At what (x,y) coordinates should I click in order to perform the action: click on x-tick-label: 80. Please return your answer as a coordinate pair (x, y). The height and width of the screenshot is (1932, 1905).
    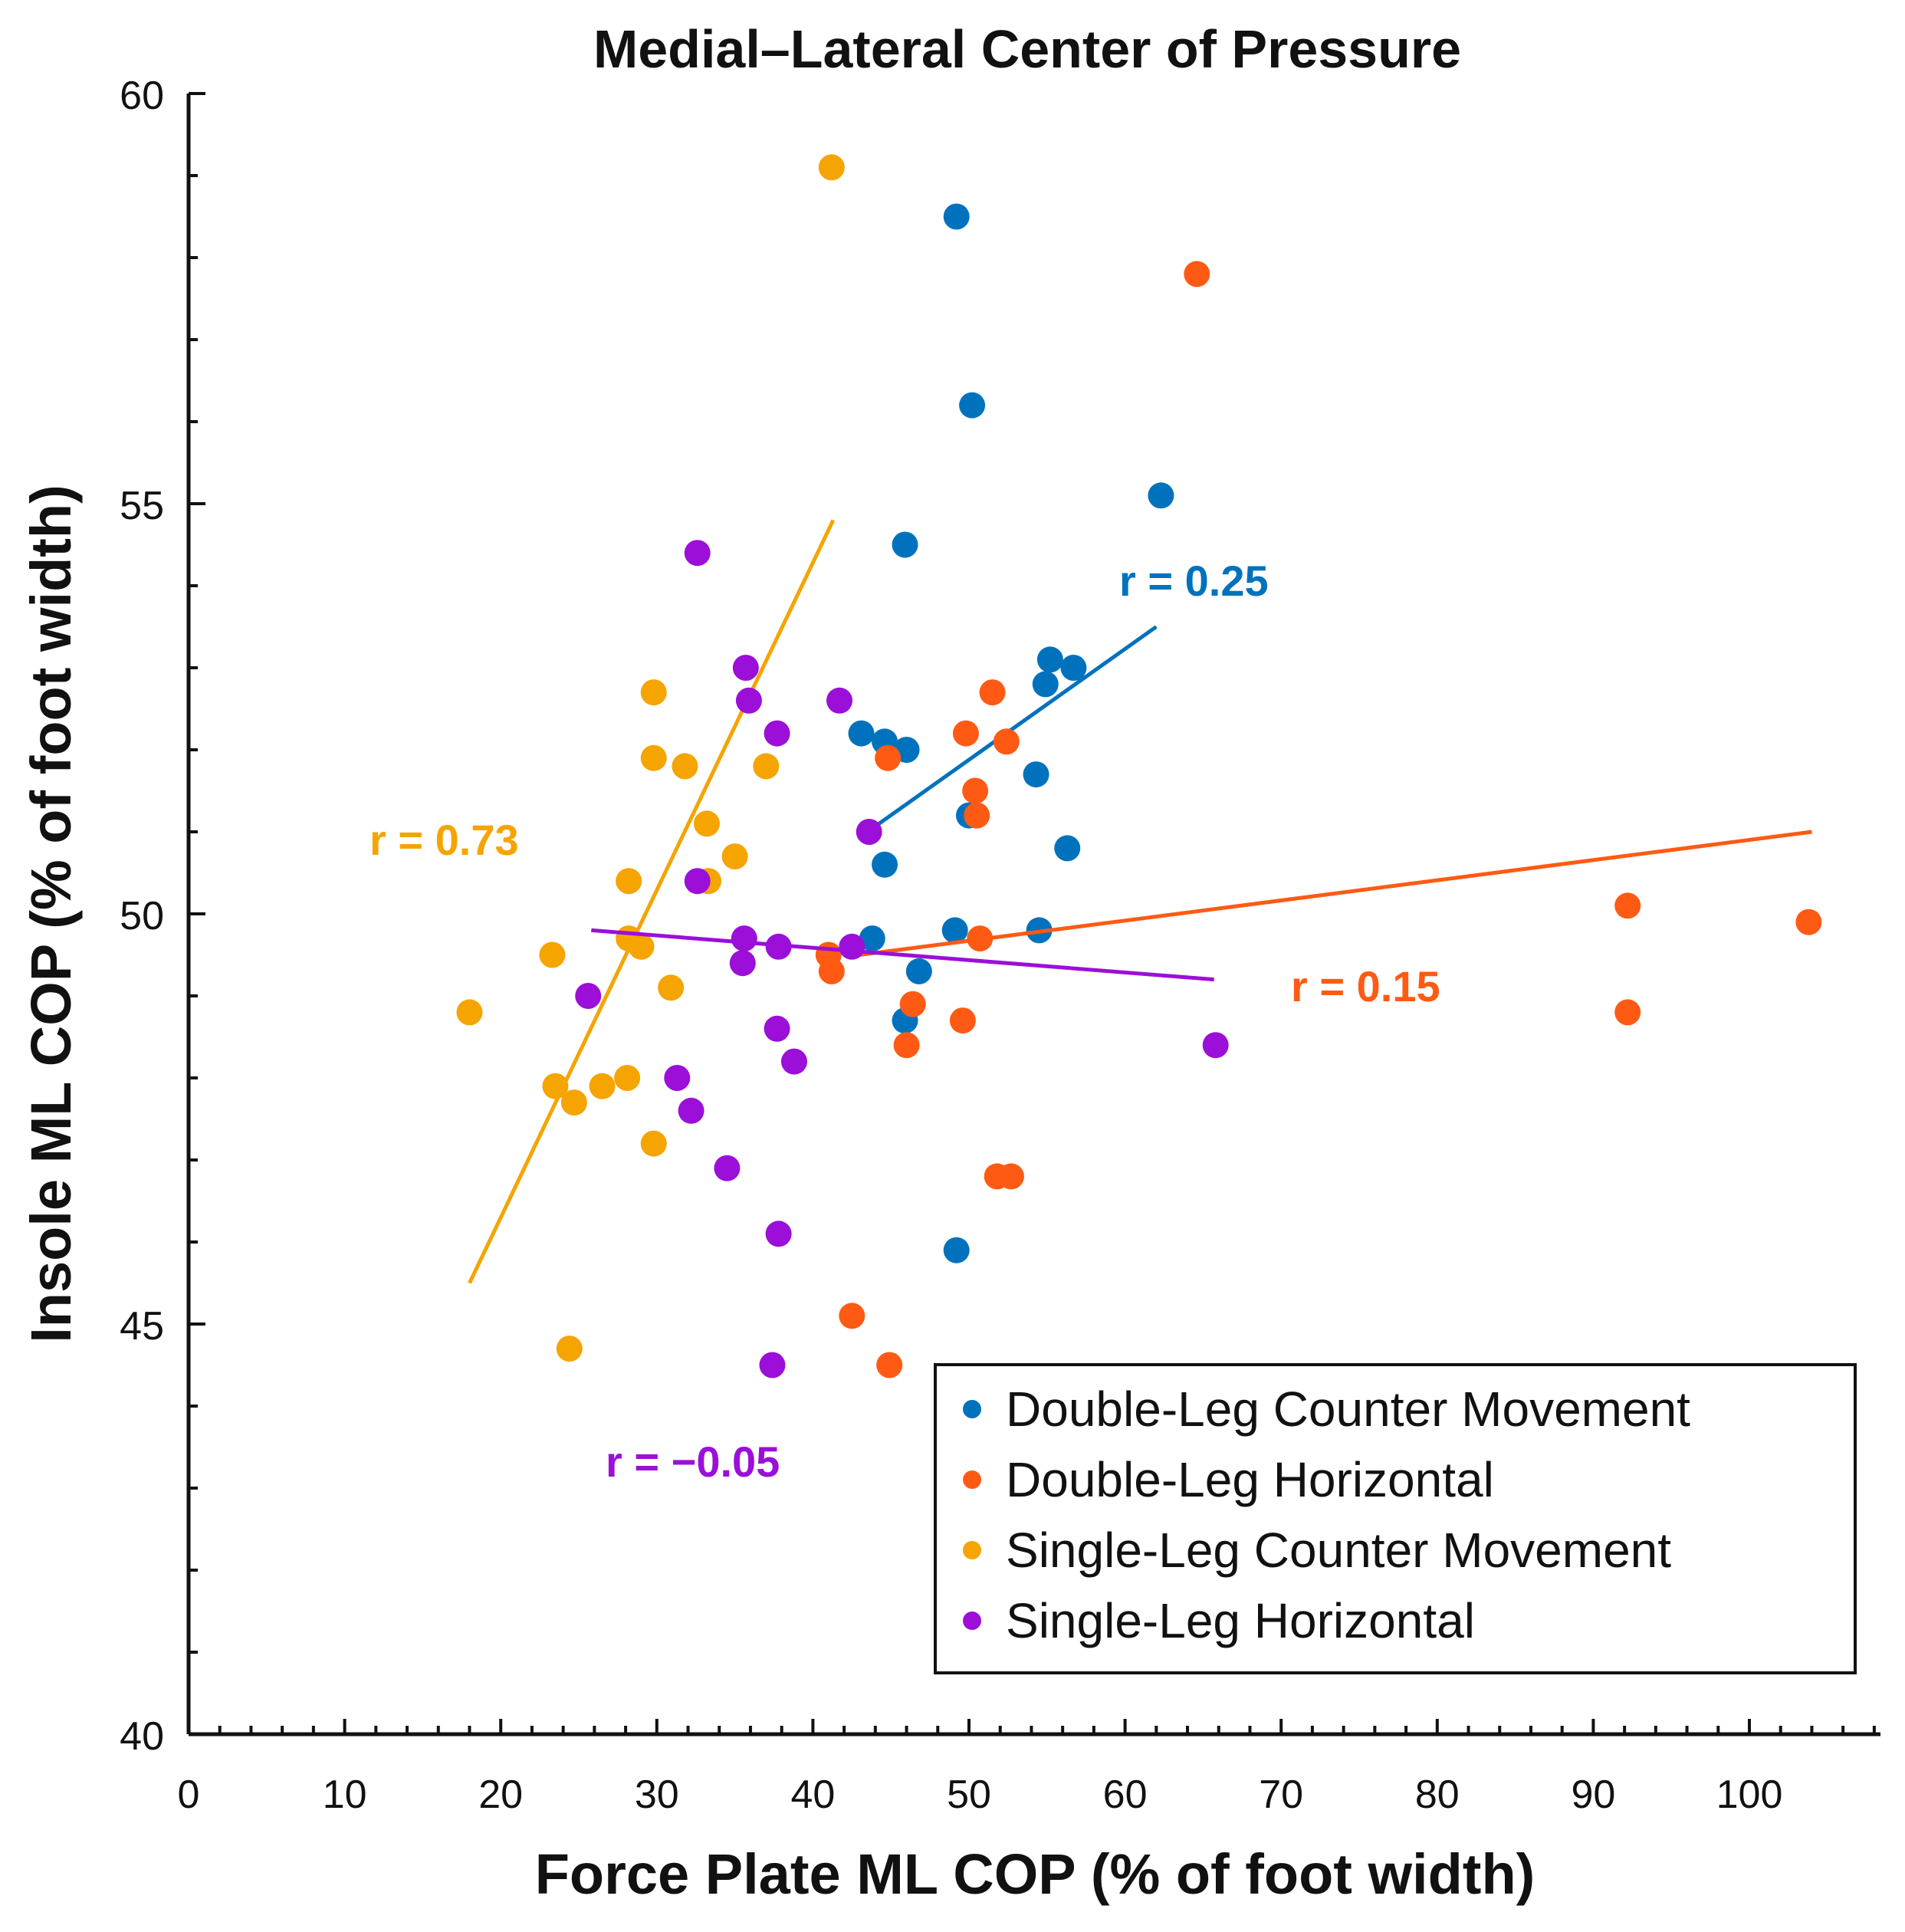
    Looking at the image, I should click on (1437, 1795).